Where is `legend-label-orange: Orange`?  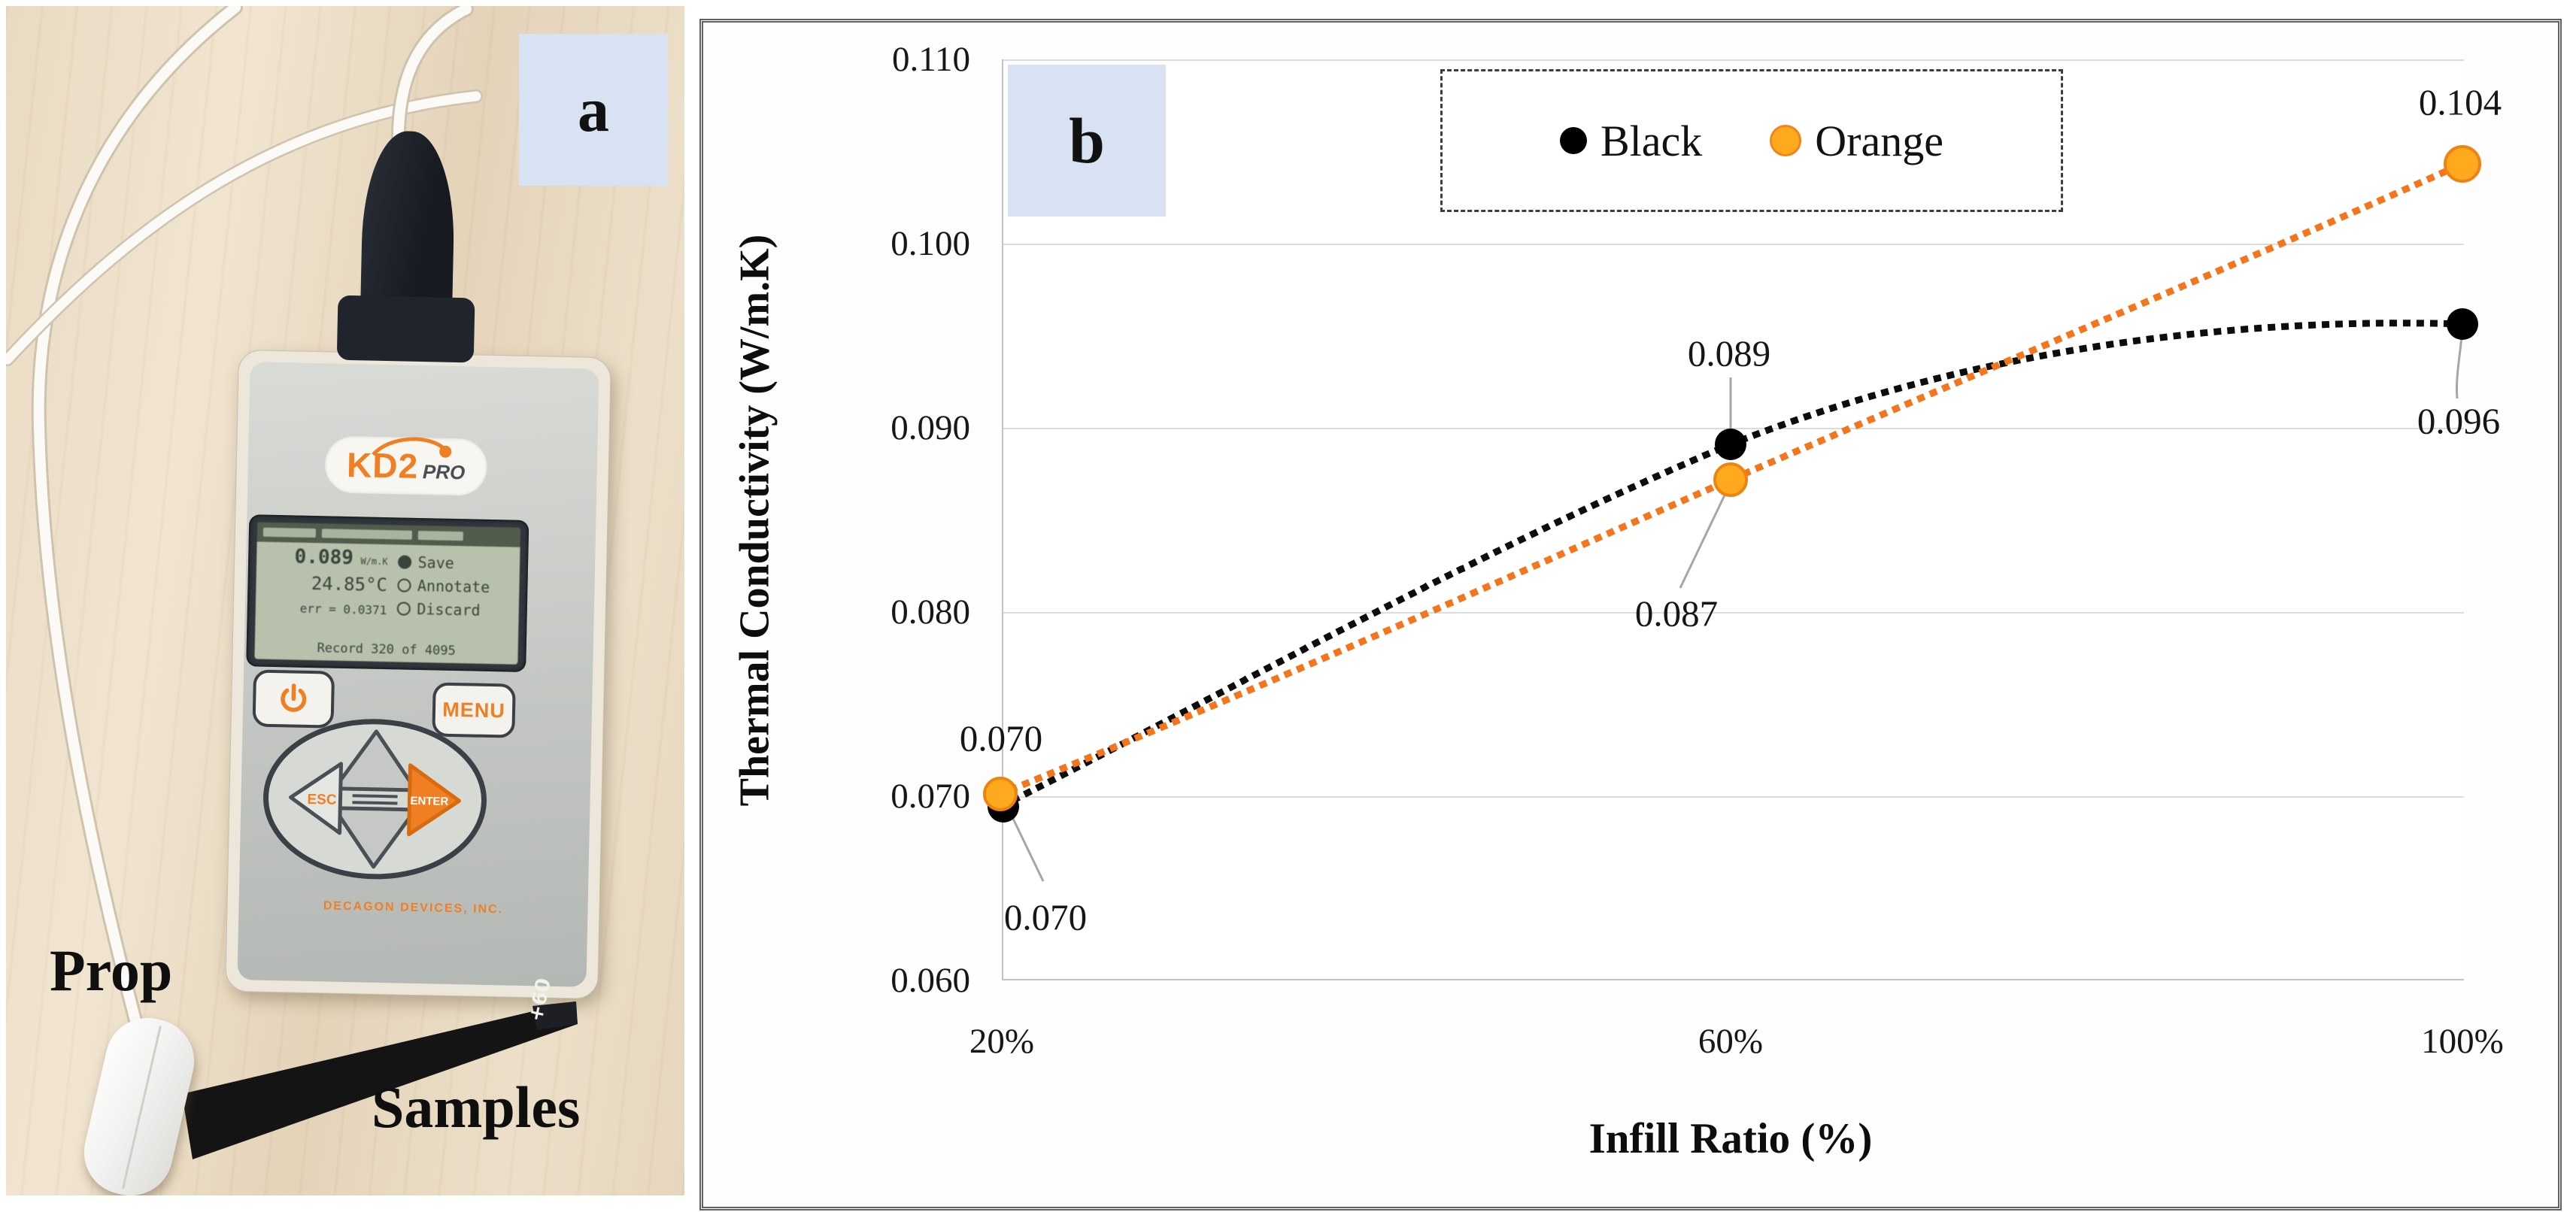 legend-label-orange: Orange is located at coordinates (1879, 140).